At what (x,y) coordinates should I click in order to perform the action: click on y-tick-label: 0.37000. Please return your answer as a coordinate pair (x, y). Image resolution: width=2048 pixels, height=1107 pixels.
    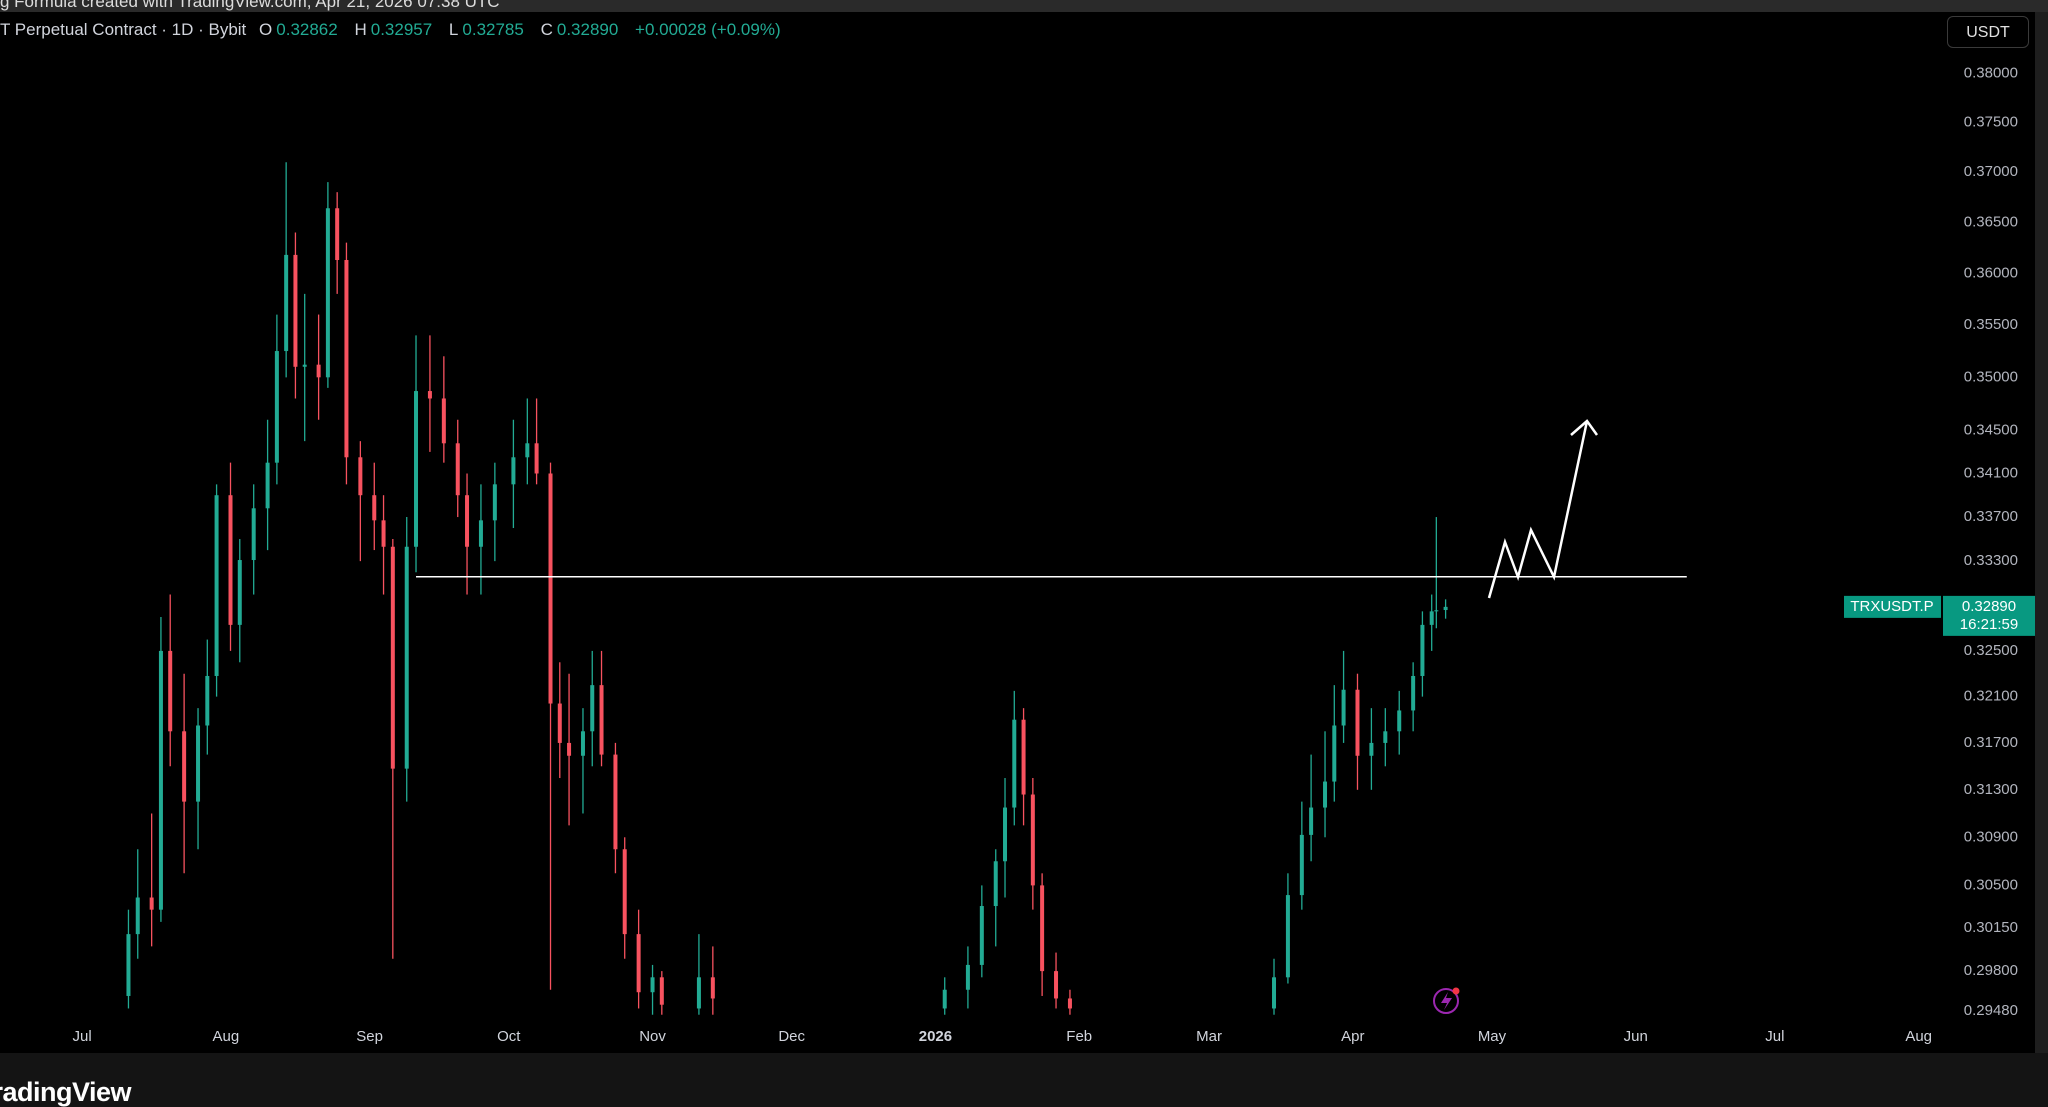
    Looking at the image, I should click on (1991, 171).